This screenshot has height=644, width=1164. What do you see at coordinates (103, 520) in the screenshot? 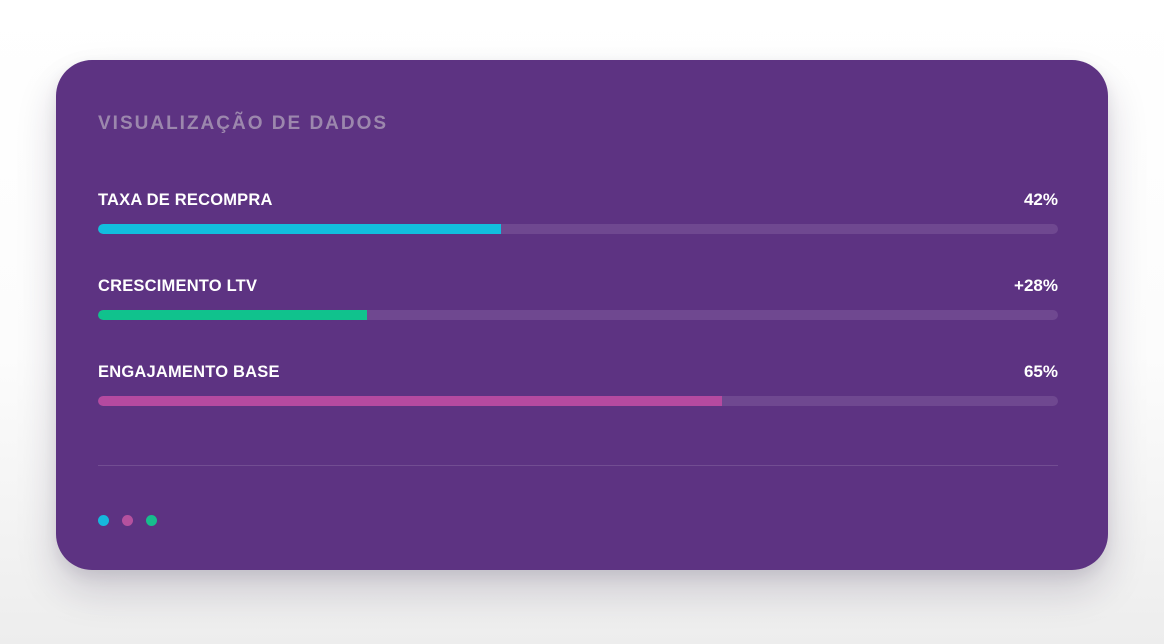
I see `cyan-dot` at bounding box center [103, 520].